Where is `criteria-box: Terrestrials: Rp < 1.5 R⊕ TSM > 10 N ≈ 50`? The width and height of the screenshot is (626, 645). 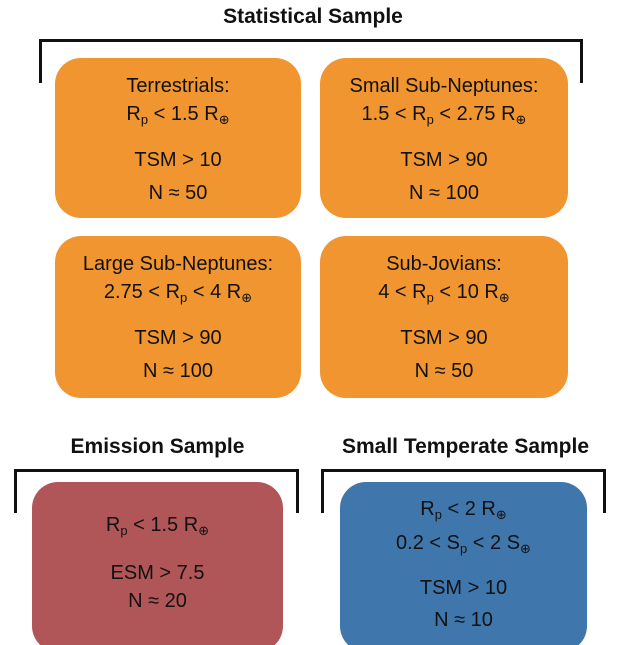 criteria-box: Terrestrials: Rp < 1.5 R⊕ TSM > 10 N ≈ 50 is located at coordinates (178, 138).